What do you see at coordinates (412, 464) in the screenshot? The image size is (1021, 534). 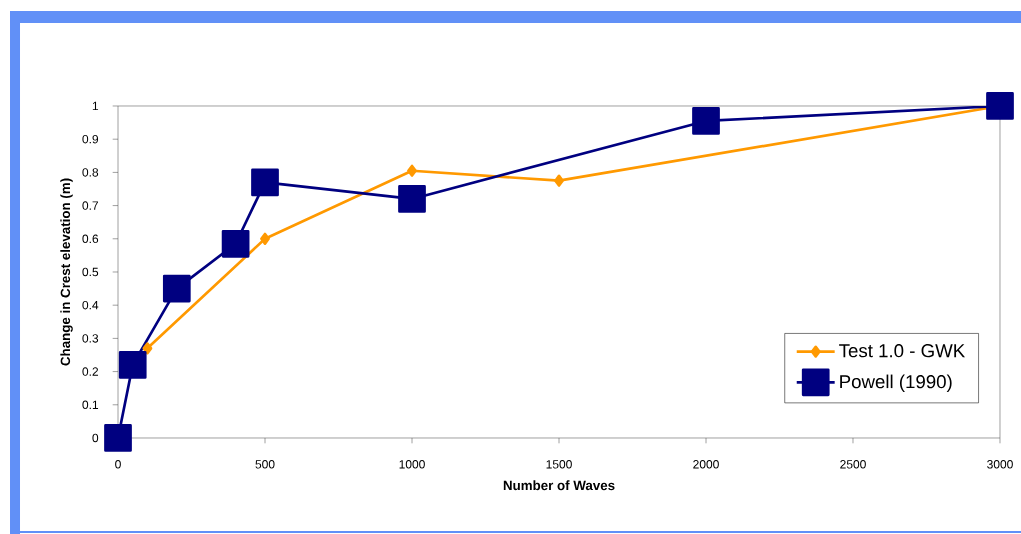 I see `x-tick-label: 1000` at bounding box center [412, 464].